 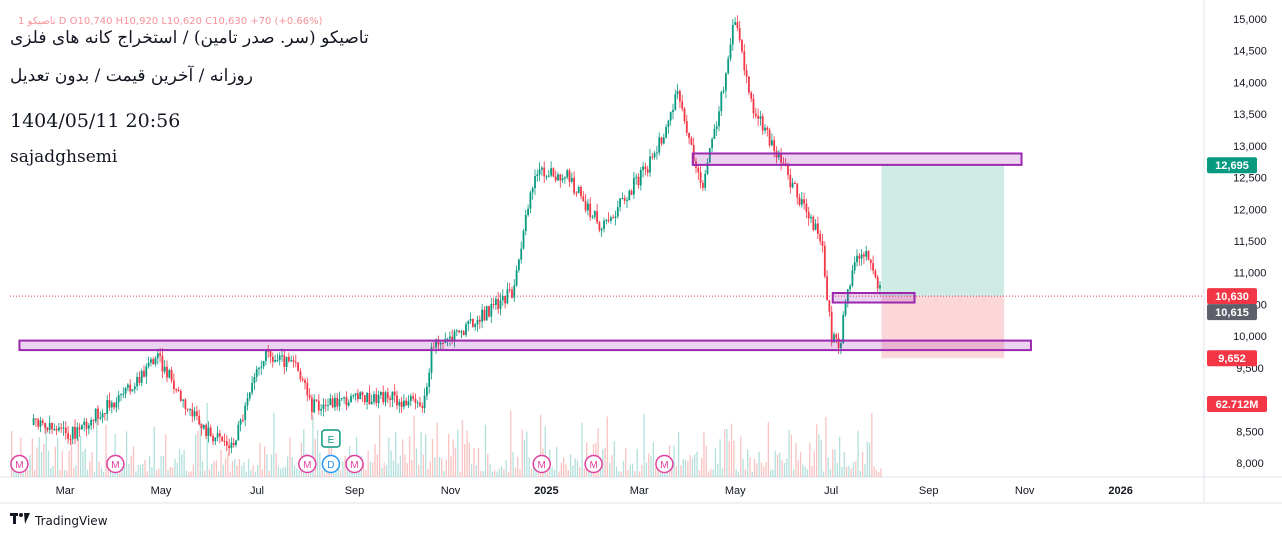 What do you see at coordinates (59, 520) in the screenshot?
I see `tradingview-brand: TradingView` at bounding box center [59, 520].